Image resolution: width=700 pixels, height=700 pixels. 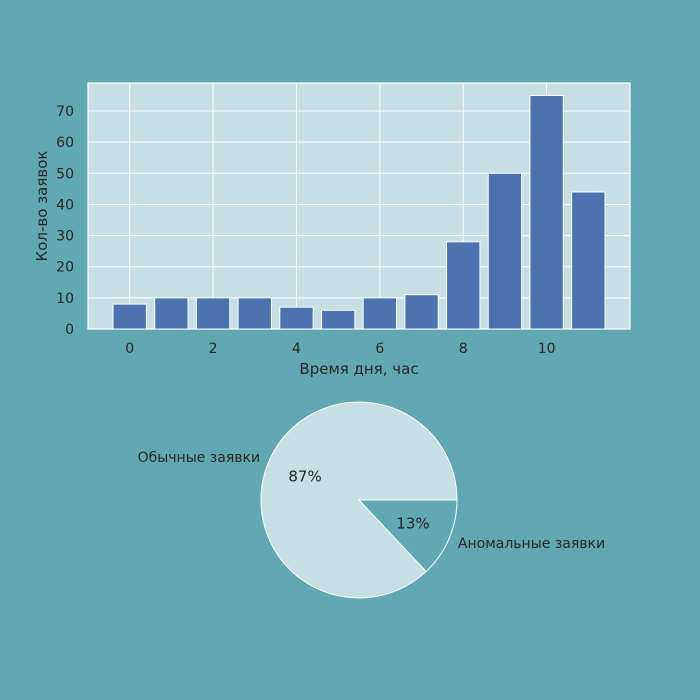 I want to click on x-tick-label: 4, so click(x=296, y=349).